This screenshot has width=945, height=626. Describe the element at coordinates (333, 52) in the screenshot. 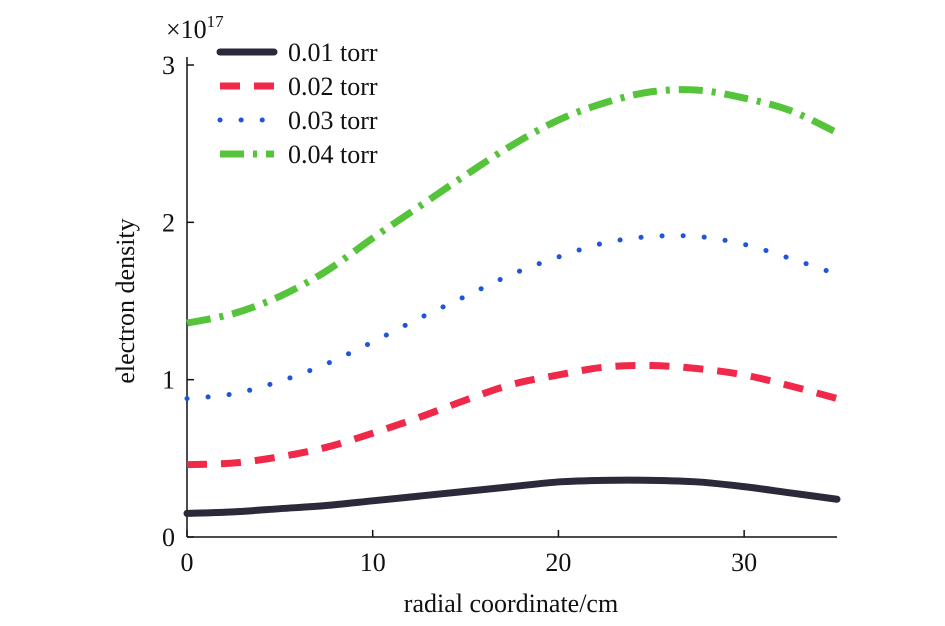

I see `legend-label-1: 0.01 torr` at that location.